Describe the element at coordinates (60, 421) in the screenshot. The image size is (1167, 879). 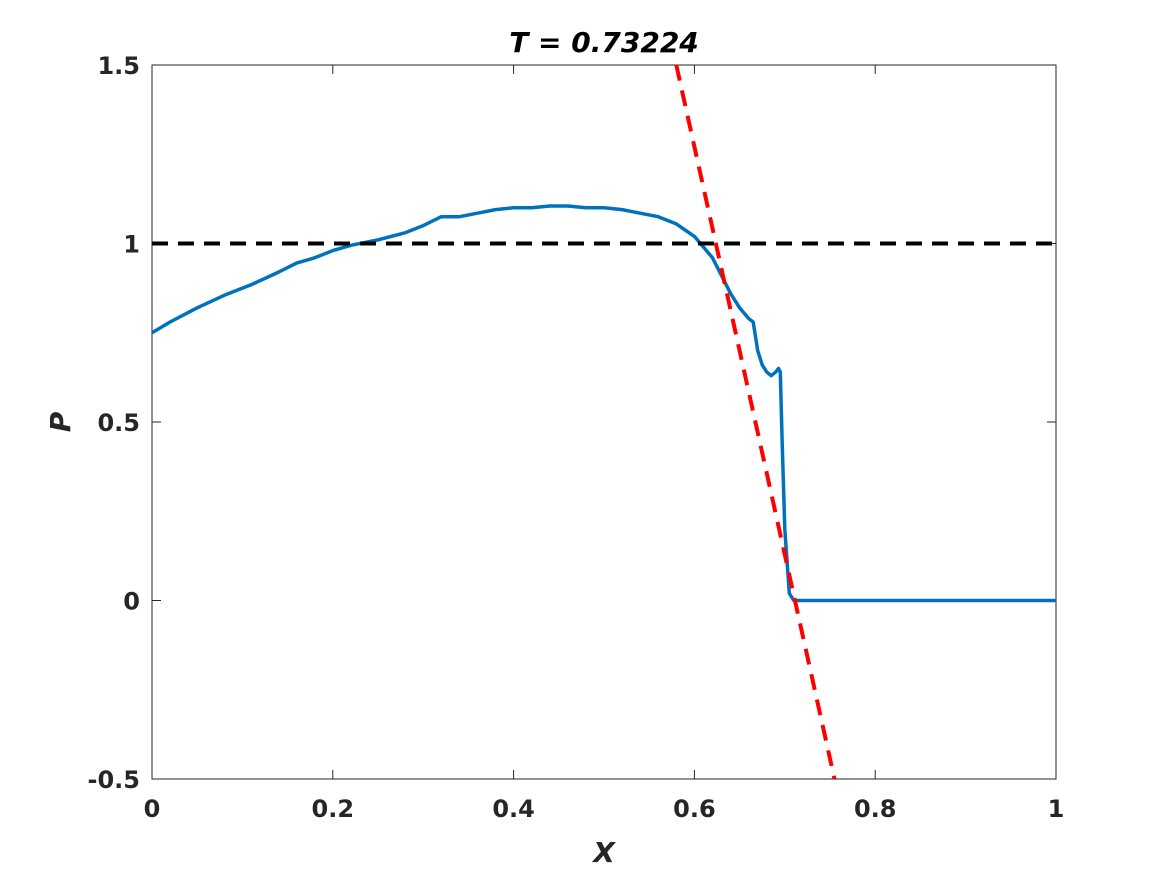
I see `y-axis-title: P` at that location.